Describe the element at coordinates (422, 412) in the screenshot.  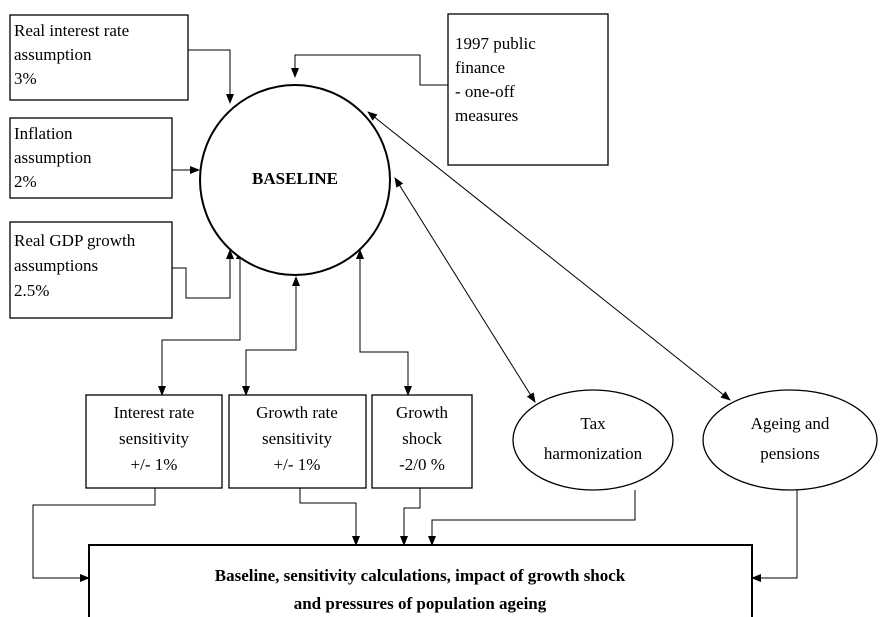
I see `node-label: Growth` at that location.